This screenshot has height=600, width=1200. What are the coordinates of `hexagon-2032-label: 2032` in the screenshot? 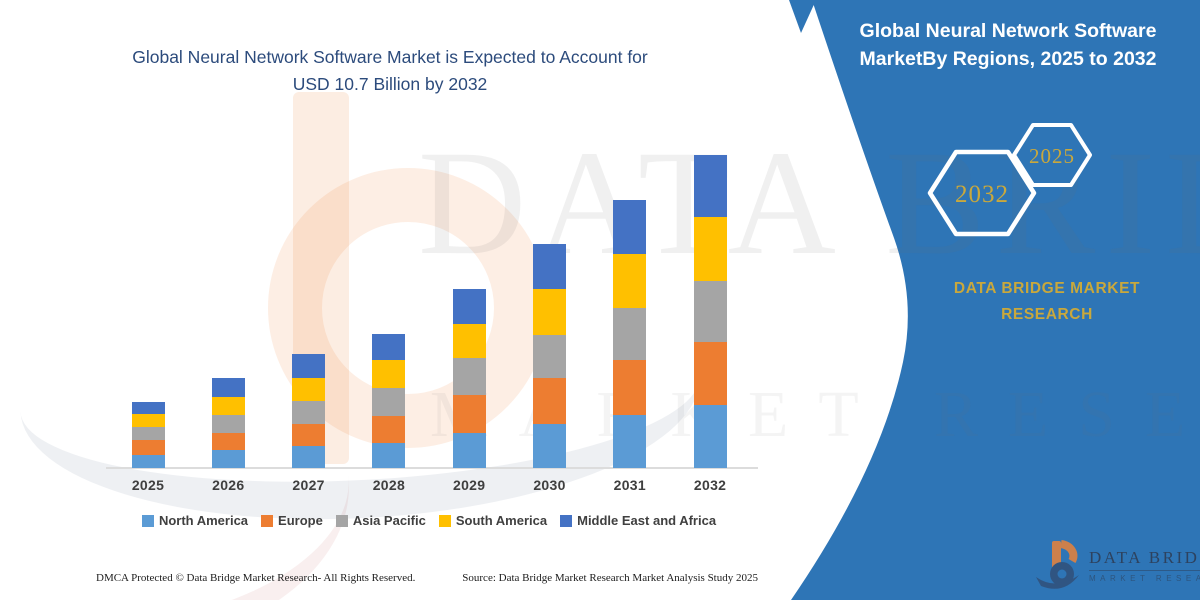 It's located at (982, 194).